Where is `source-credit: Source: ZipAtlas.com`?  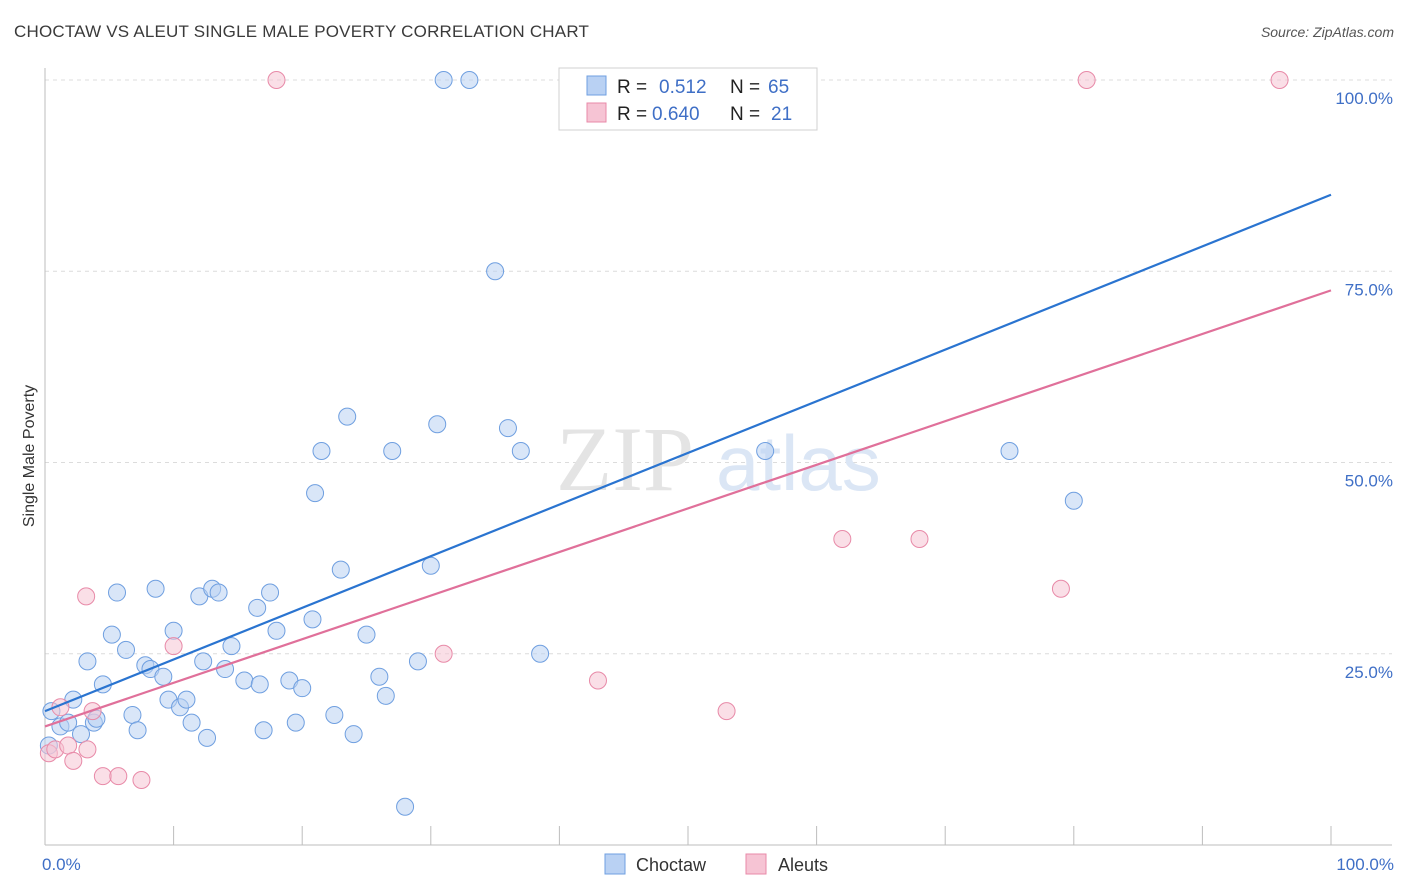
source-credit: Source: ZipAtlas.com is located at coordinates (1327, 32).